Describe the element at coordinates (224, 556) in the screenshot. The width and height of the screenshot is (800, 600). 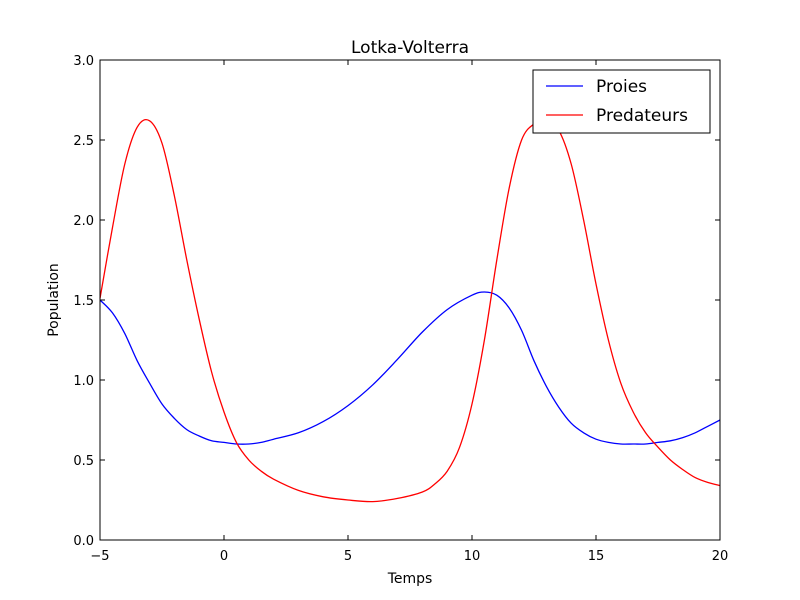
I see `x-tick-label: 0` at that location.